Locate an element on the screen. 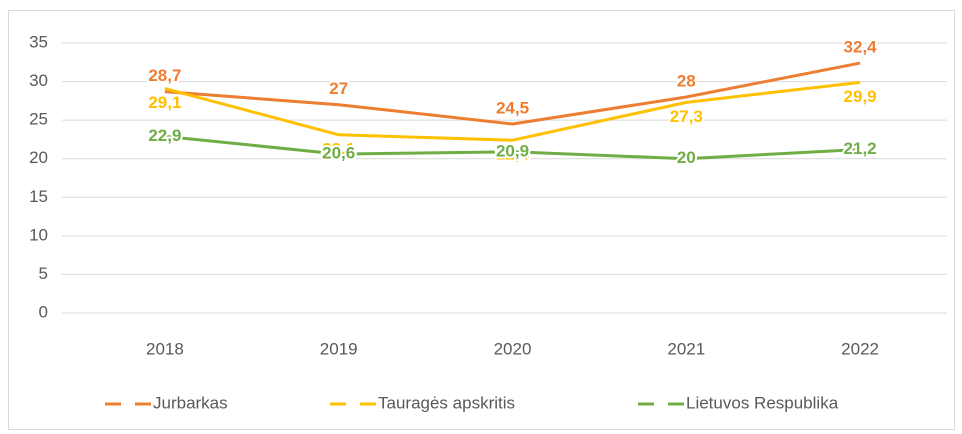 The height and width of the screenshot is (434, 962). data-label: 23,1 is located at coordinates (338, 148).